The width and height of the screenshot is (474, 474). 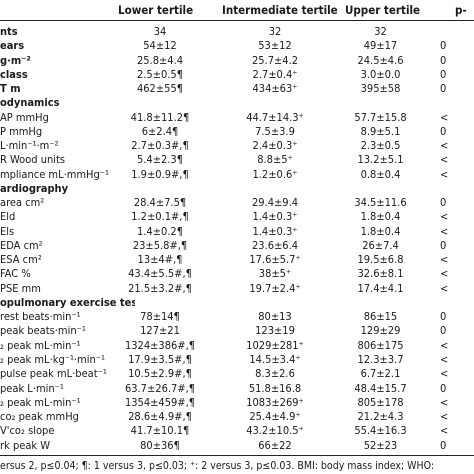 What do you see at coordinates (160, 203) in the screenshot?
I see `cell-lower-tertile: 28.4±7.5¶` at bounding box center [160, 203].